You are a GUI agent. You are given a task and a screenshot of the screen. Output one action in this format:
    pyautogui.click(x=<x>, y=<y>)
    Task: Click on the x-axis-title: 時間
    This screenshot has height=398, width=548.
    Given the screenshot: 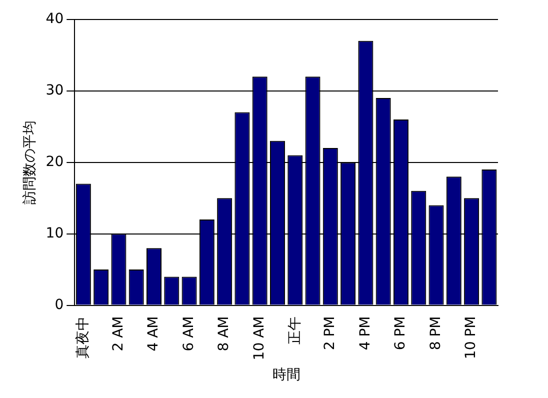 What is the action you would take?
    pyautogui.click(x=286, y=375)
    